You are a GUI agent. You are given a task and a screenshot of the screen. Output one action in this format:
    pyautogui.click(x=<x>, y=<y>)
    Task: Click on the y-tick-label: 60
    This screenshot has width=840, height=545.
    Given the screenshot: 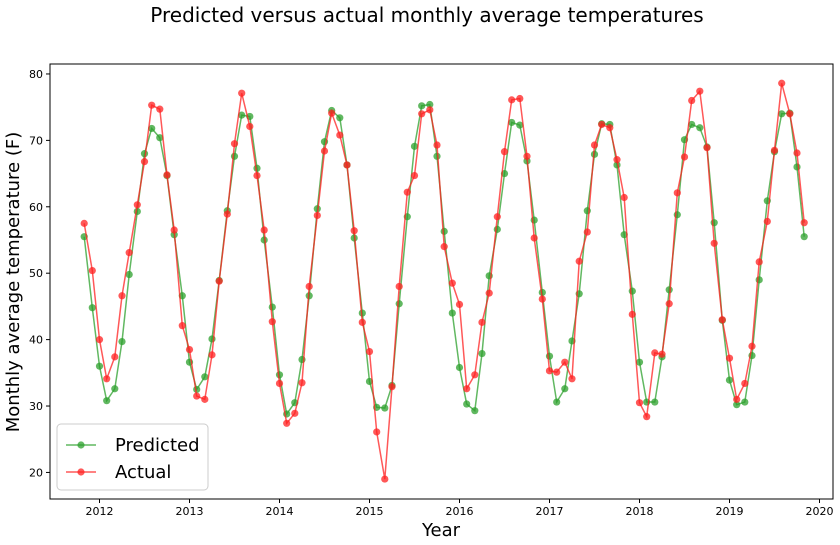 What is the action you would take?
    pyautogui.click(x=36, y=207)
    